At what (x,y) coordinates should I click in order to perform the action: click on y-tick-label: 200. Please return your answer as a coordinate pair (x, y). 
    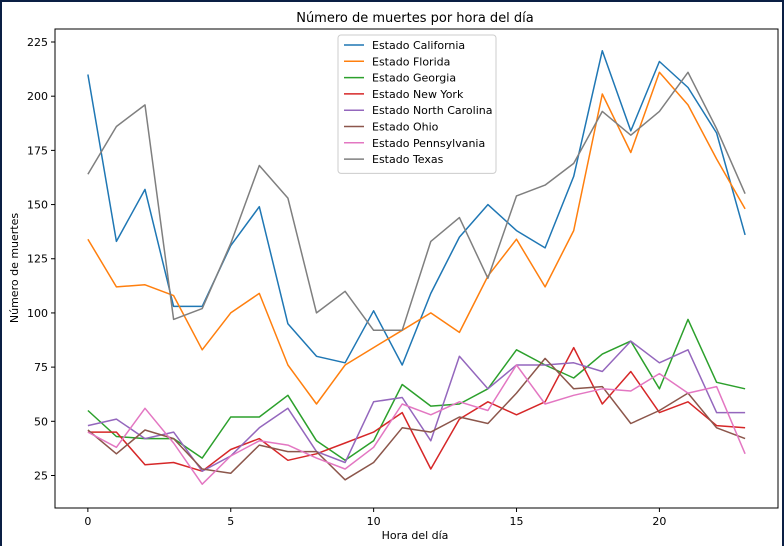
    Looking at the image, I should click on (37, 96).